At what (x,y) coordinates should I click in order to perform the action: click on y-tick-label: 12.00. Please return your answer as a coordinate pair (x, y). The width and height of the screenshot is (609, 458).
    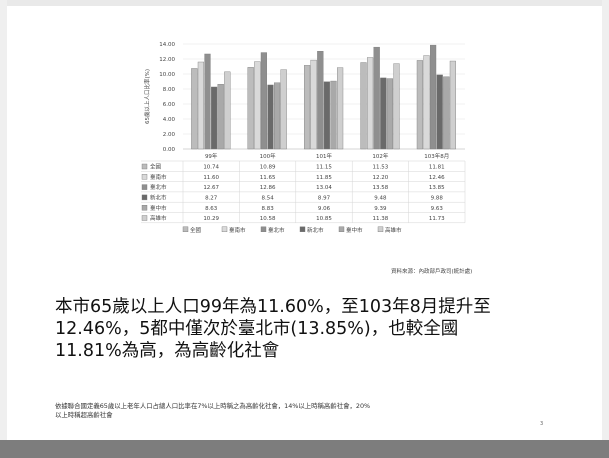
    Looking at the image, I should click on (167, 60).